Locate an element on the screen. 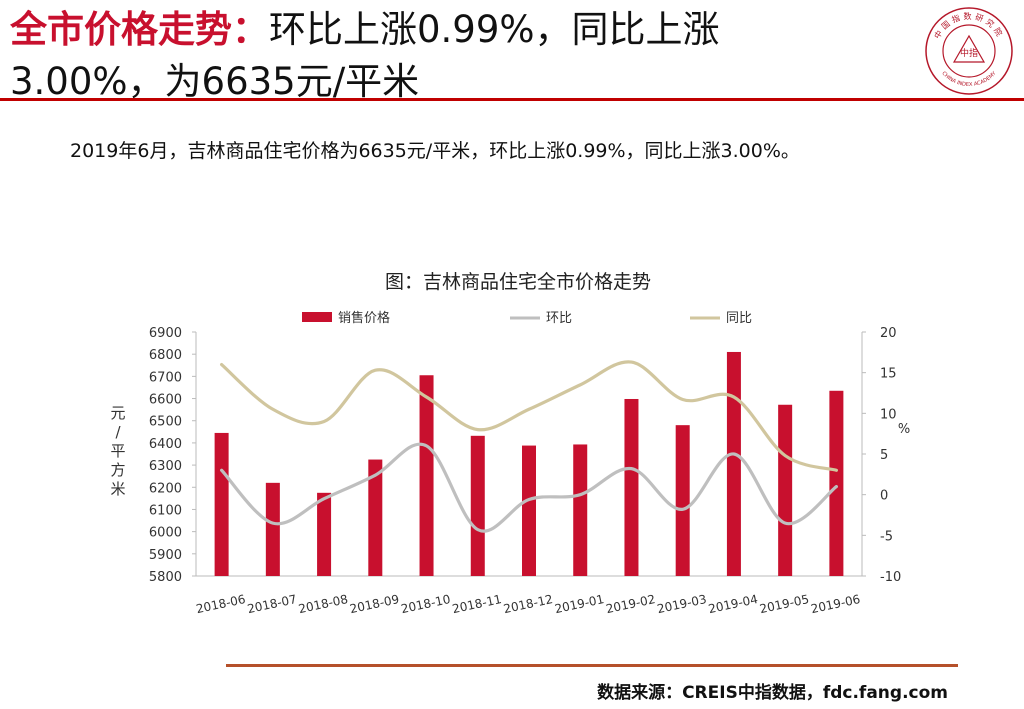 The width and height of the screenshot is (1024, 709). right-tick-label: 15 is located at coordinates (888, 374).